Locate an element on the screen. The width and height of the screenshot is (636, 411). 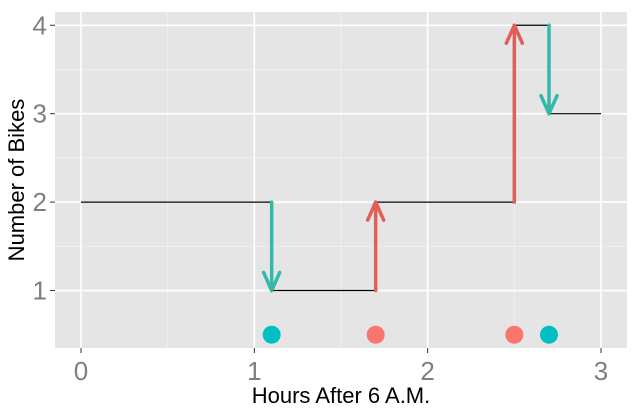
y-tick-label: 4 is located at coordinates (40, 25).